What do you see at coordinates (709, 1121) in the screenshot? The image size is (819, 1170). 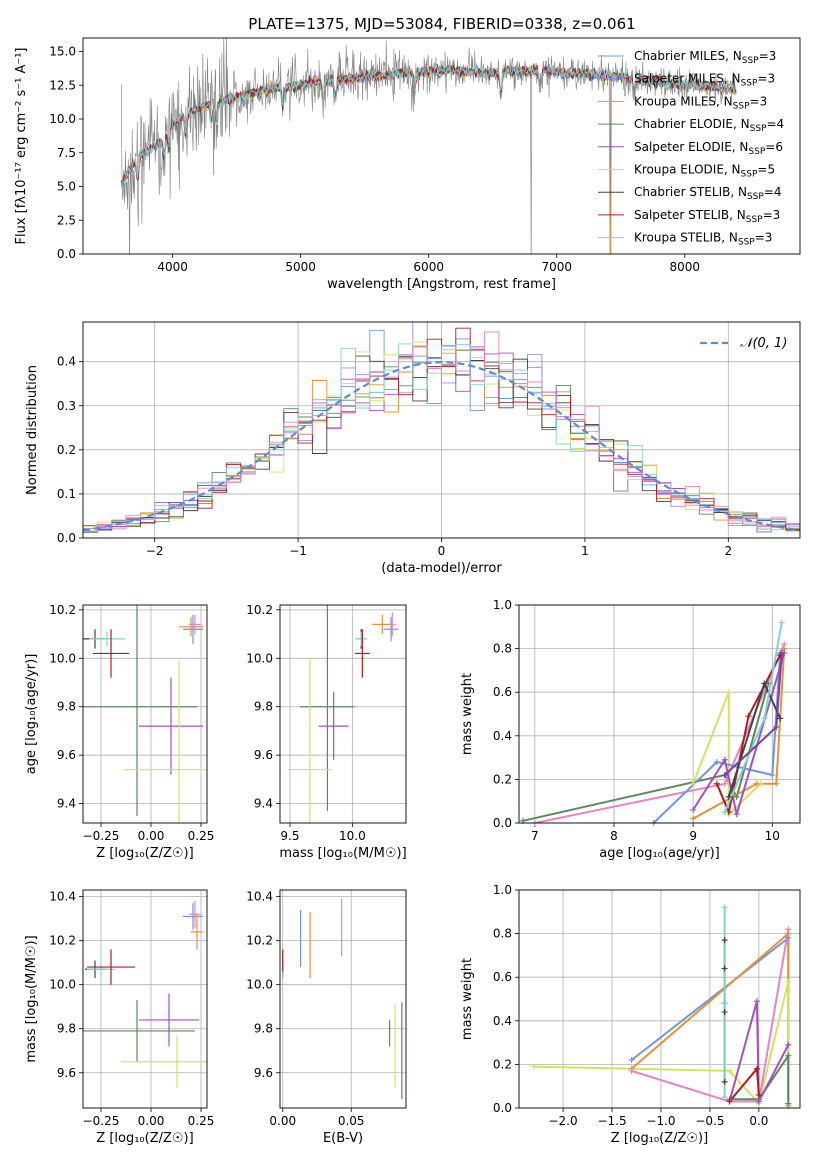 I see `x-tick-label: −0.5` at bounding box center [709, 1121].